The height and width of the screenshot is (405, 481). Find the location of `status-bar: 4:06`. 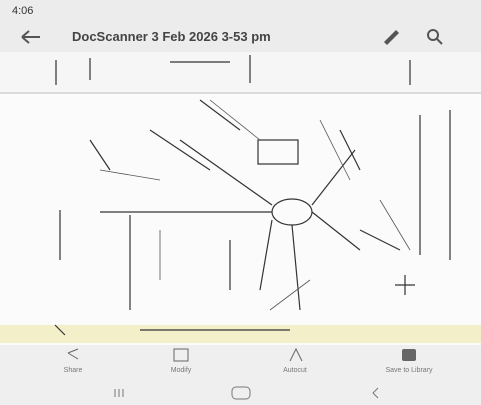

status-bar: 4:06 is located at coordinates (240, 11).